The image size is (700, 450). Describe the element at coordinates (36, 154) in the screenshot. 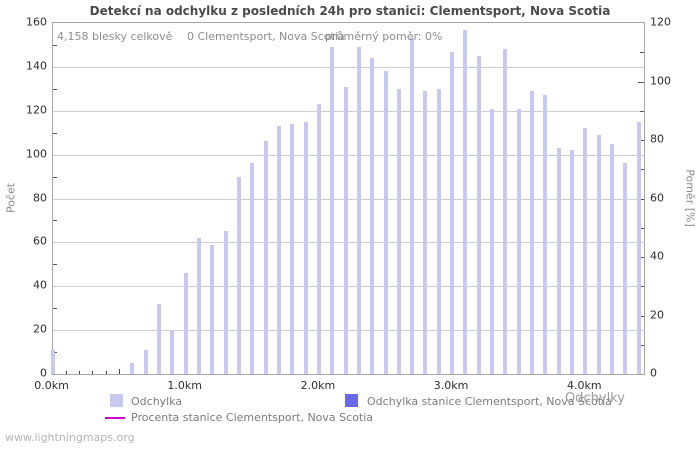

I see `y-axis-left-tick-label: 100` at that location.